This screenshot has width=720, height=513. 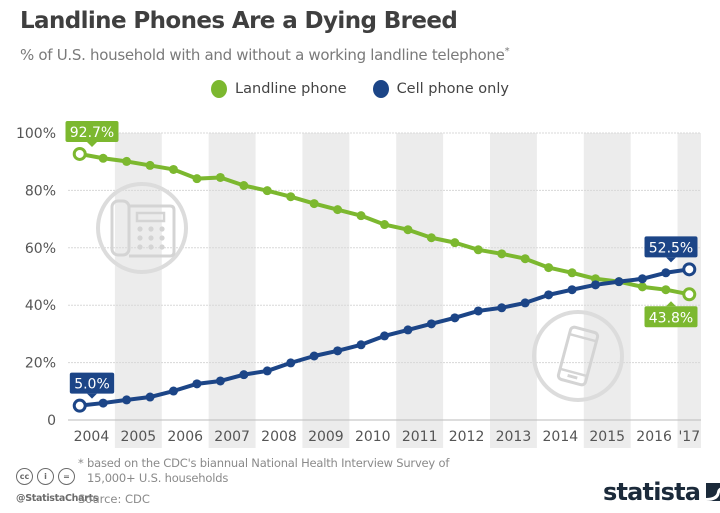 I want to click on x-tick-label: 2006, so click(x=185, y=437).